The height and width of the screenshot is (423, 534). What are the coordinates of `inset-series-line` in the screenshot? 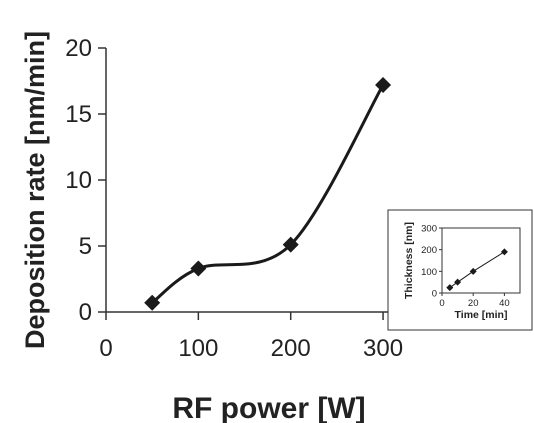 It's located at (477, 269).